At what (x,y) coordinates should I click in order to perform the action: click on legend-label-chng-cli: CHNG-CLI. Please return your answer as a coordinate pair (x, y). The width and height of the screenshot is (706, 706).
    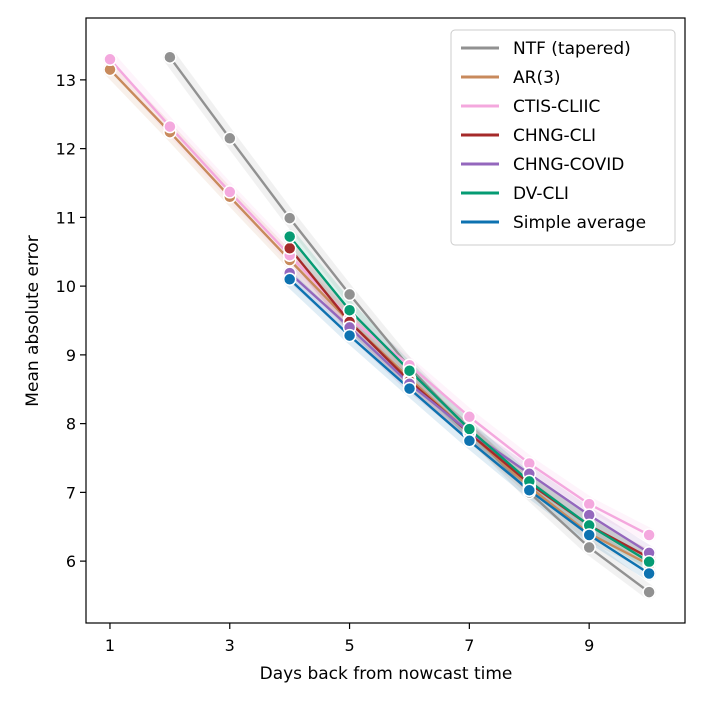
    Looking at the image, I should click on (554, 136).